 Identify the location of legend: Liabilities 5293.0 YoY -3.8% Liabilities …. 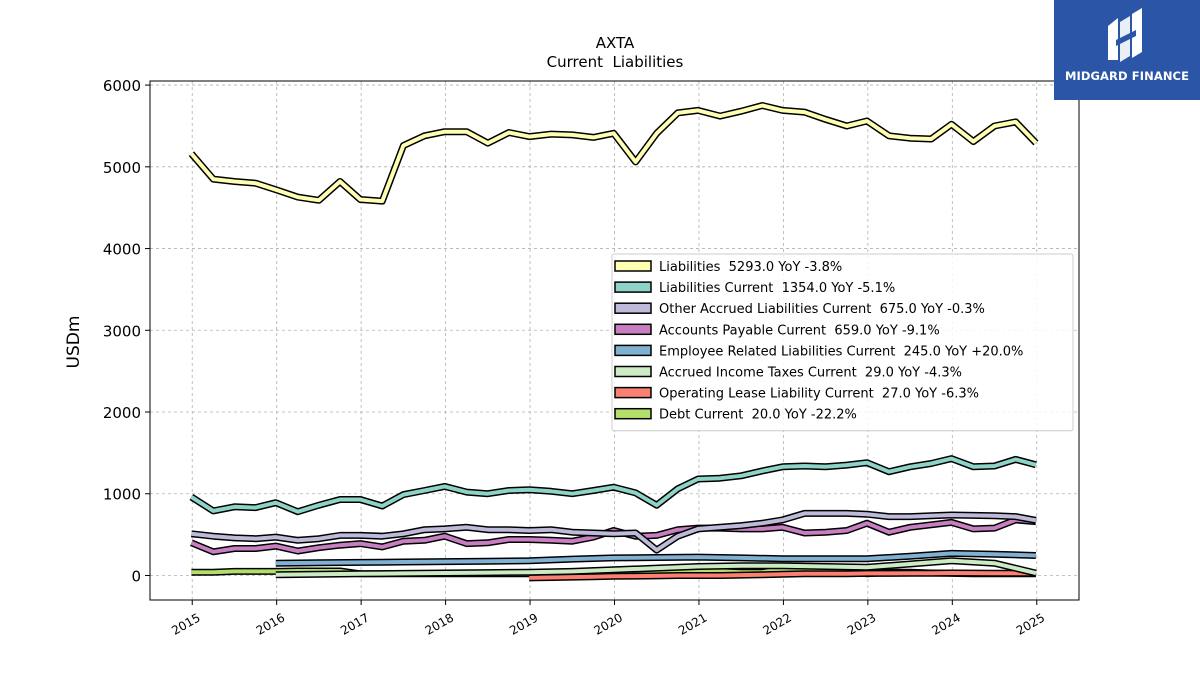
(842, 342).